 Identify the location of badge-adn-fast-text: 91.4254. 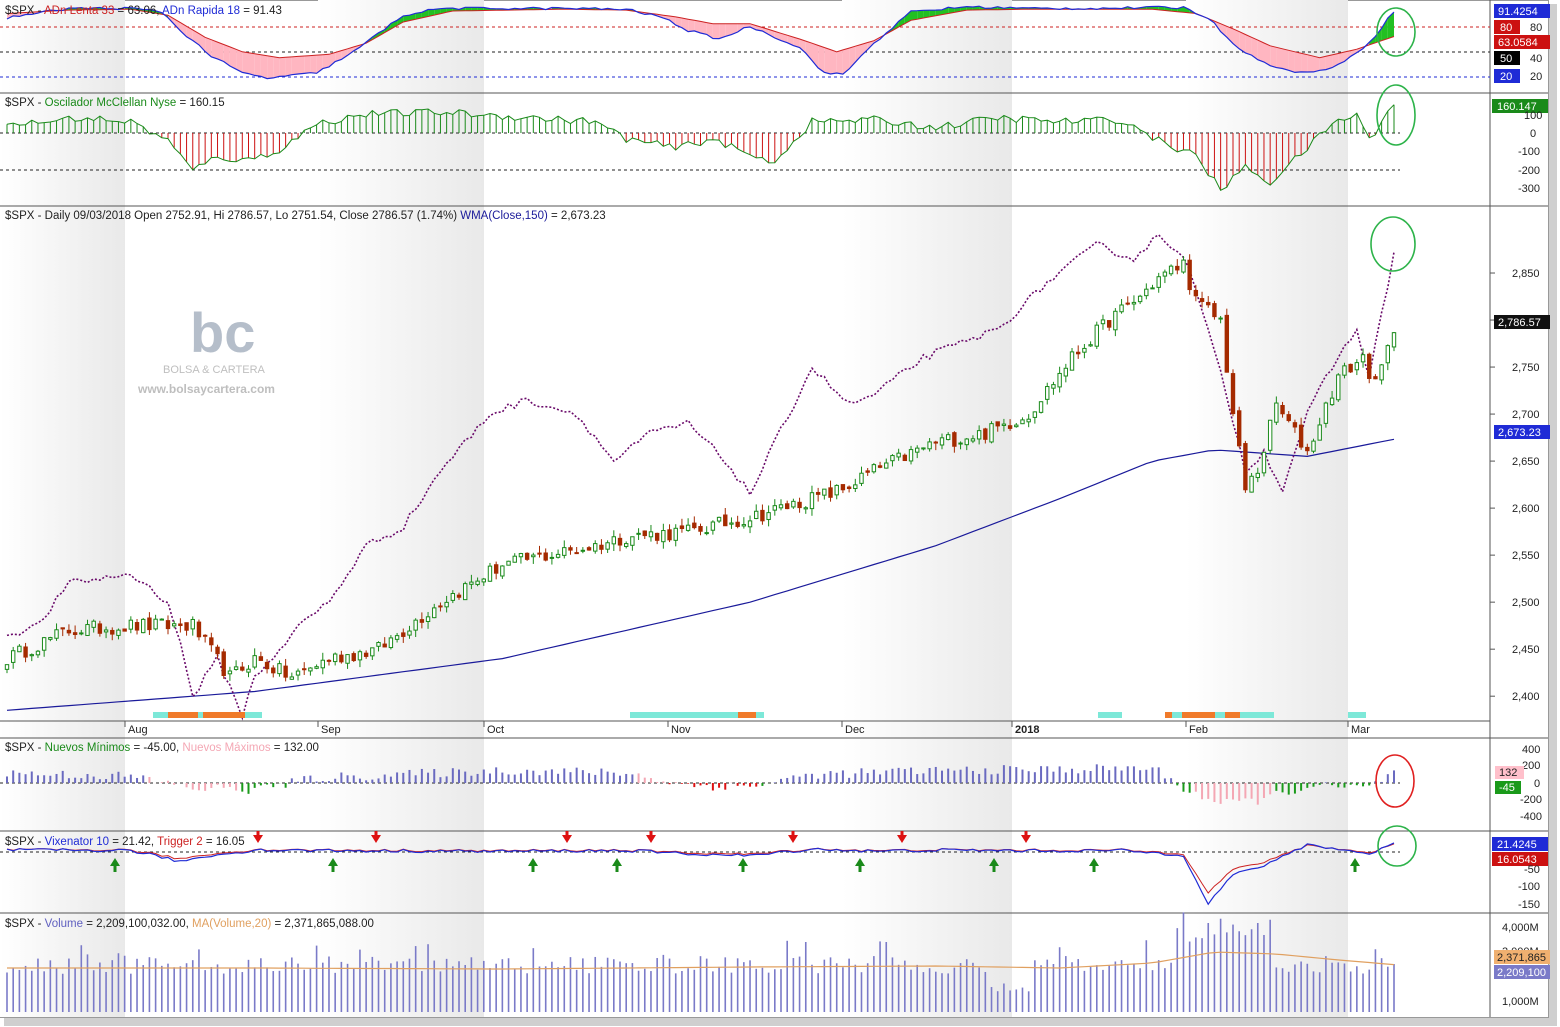
(1518, 12).